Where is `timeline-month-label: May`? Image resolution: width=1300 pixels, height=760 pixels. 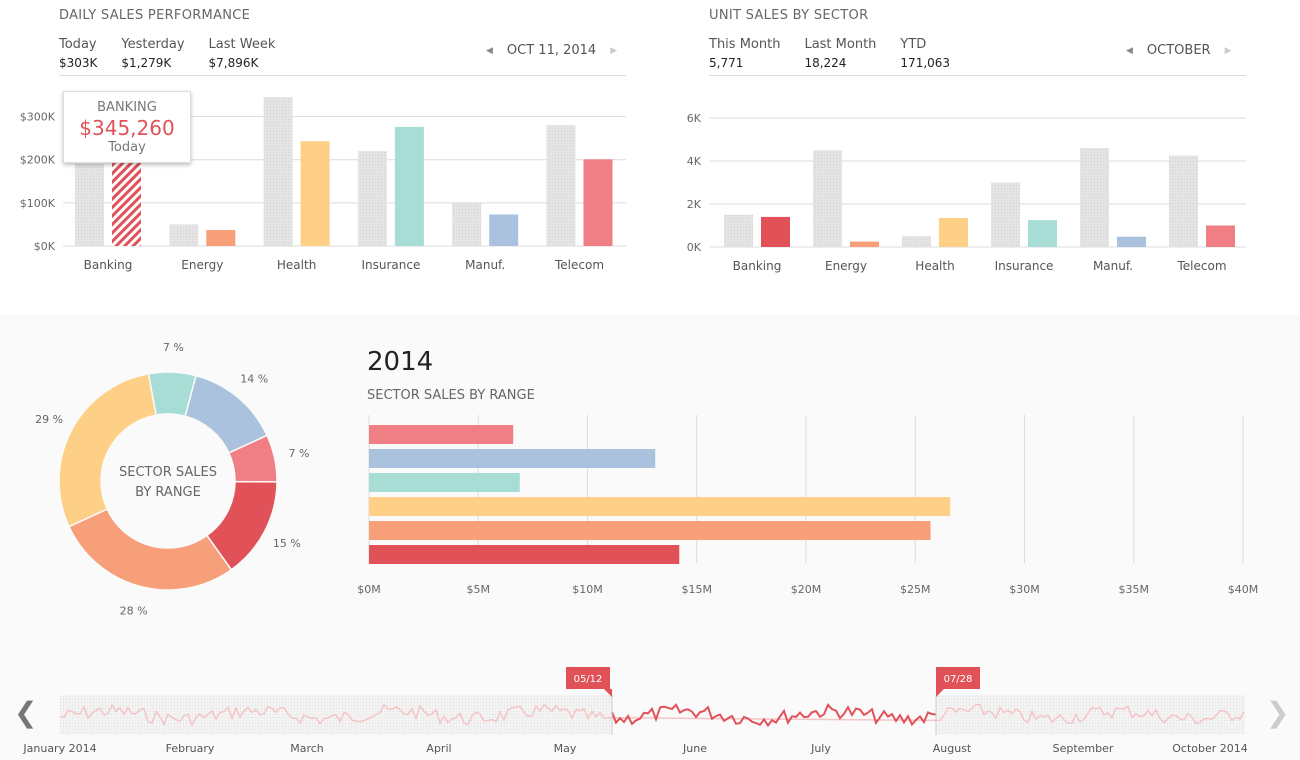
timeline-month-label: May is located at coordinates (565, 748).